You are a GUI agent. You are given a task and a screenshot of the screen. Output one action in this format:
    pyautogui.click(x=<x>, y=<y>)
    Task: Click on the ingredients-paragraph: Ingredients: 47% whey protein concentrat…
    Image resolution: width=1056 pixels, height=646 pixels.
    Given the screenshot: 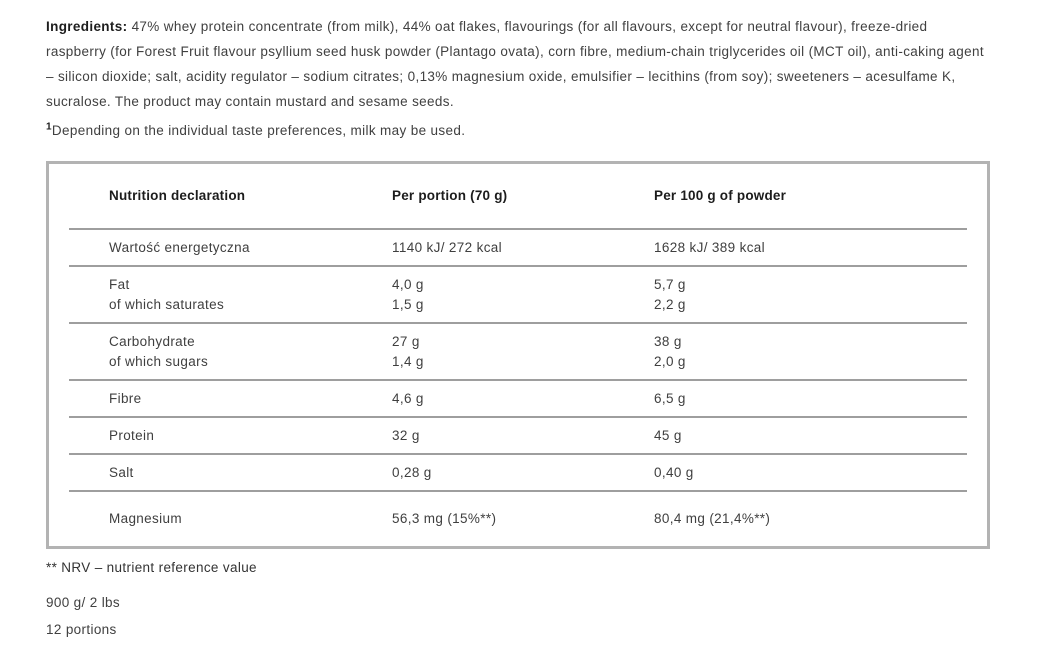 What is the action you would take?
    pyautogui.click(x=518, y=64)
    